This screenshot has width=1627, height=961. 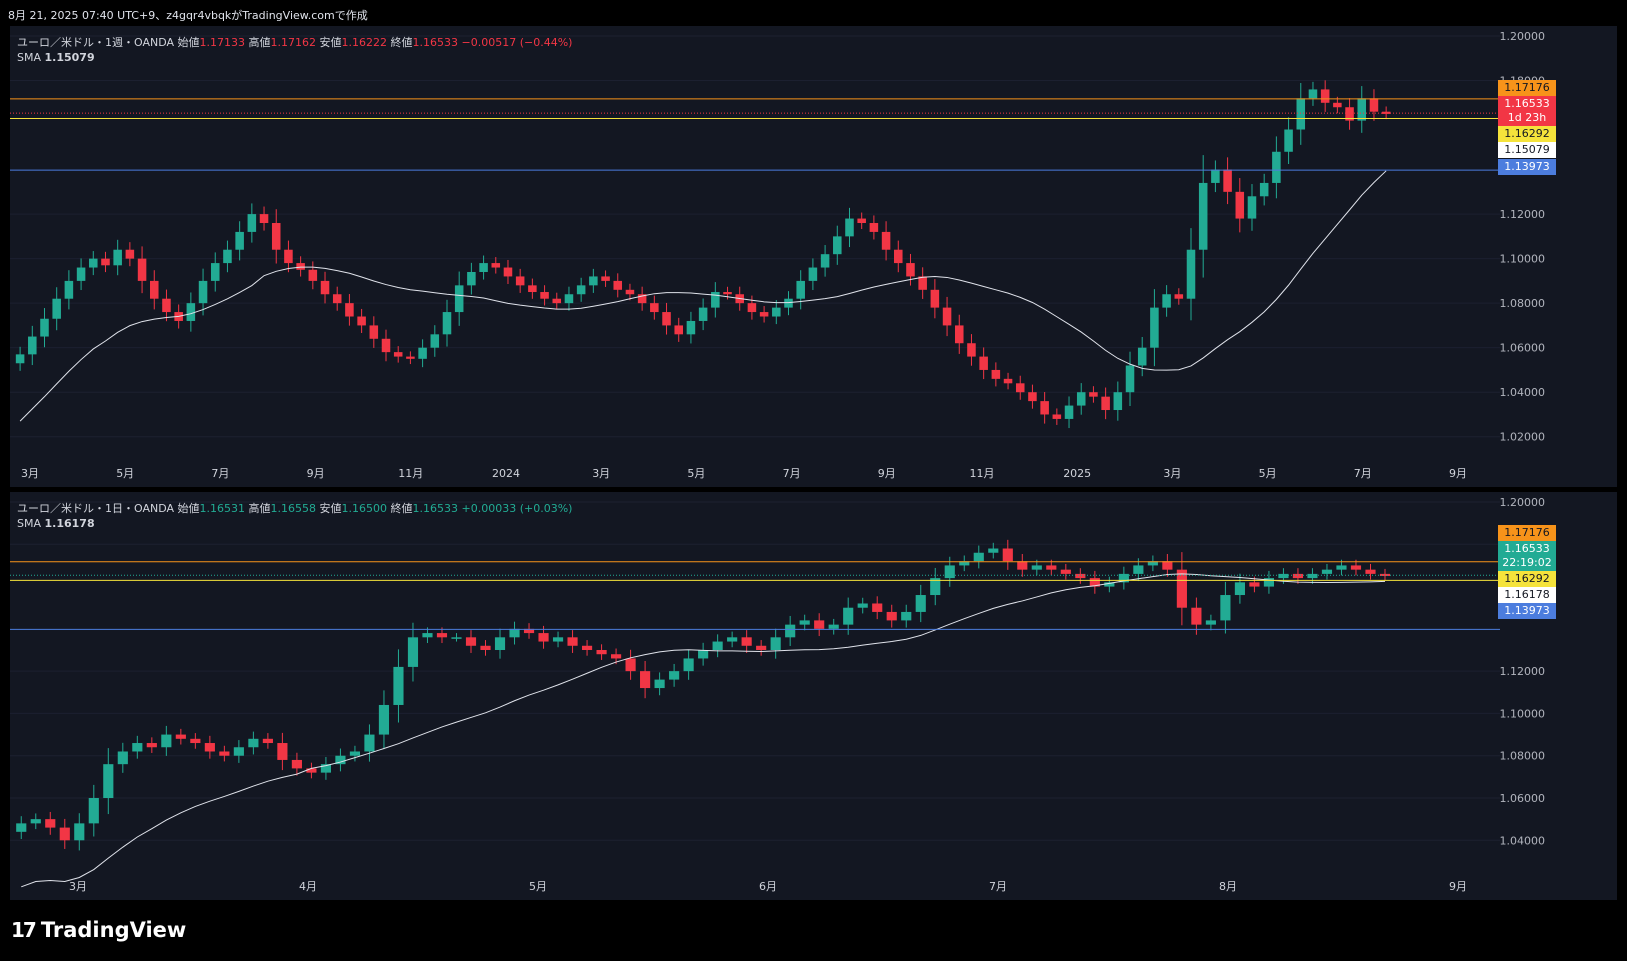 I want to click on daily-y-tick-label: 1.20000, so click(x=1523, y=502).